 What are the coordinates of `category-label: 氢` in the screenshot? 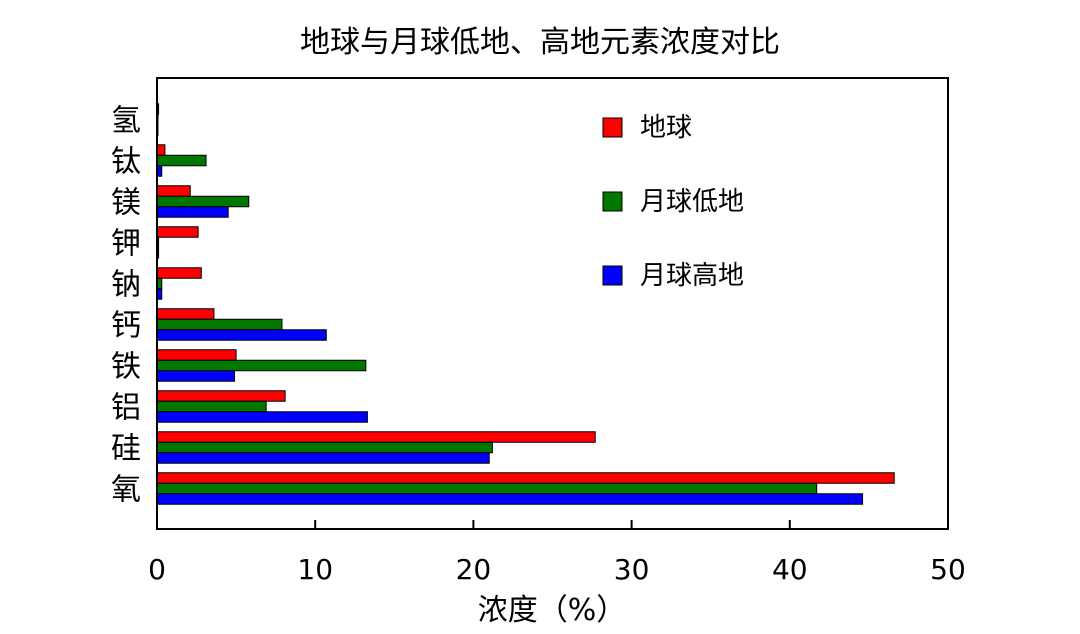 It's located at (126, 121).